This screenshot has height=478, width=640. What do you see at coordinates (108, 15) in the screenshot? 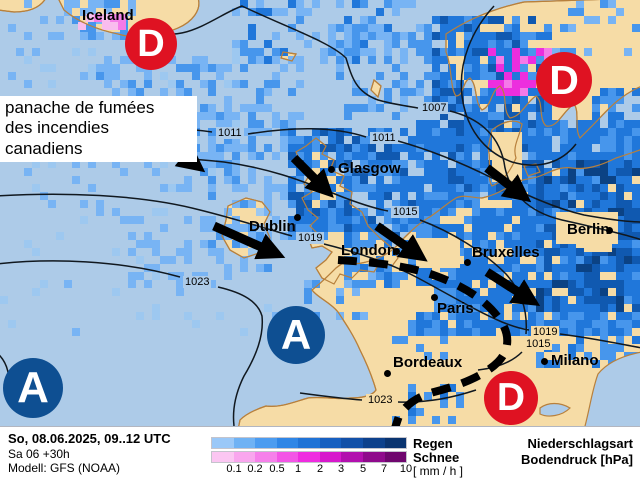
I see `city-label: Iceland` at bounding box center [108, 15].